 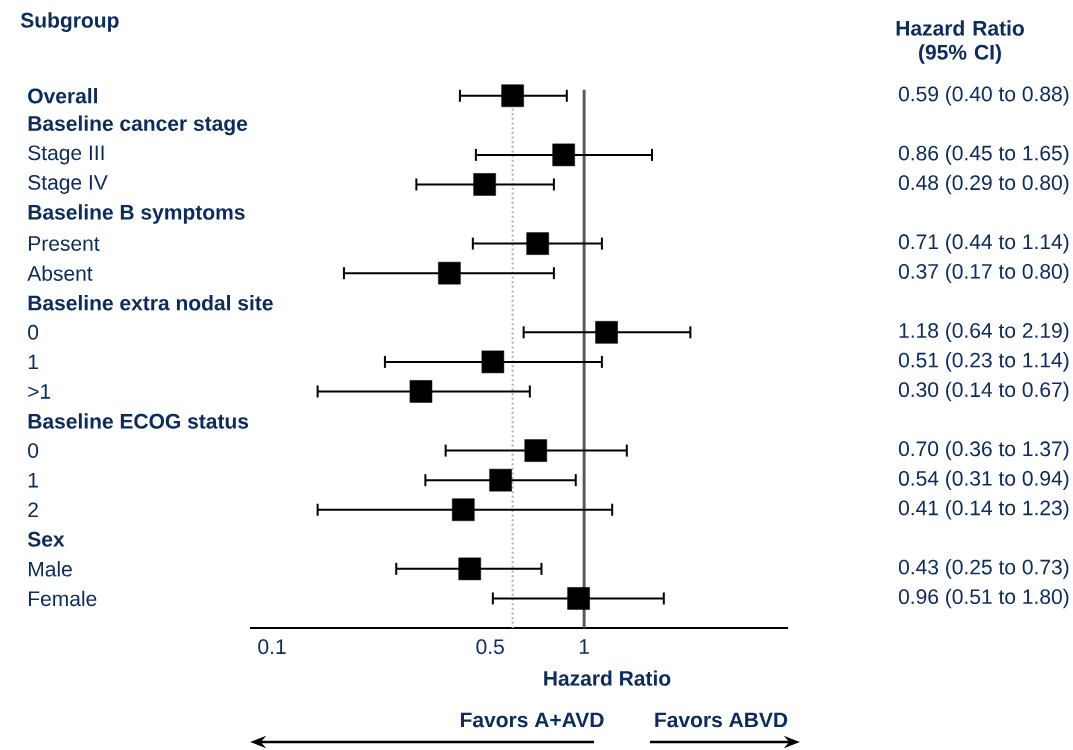 What do you see at coordinates (983, 95) in the screenshot?
I see `data-label: 0.59 (0.40 to 0.88)` at bounding box center [983, 95].